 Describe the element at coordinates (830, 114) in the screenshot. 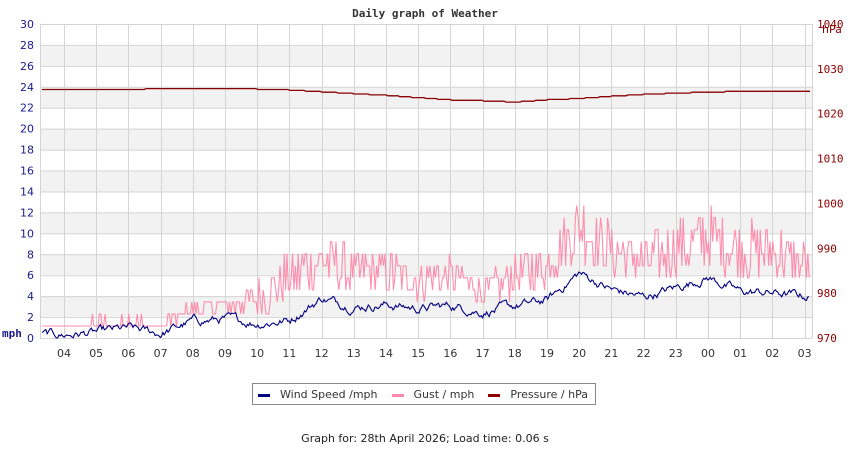

I see `right-axis-tick-label: 1020` at that location.